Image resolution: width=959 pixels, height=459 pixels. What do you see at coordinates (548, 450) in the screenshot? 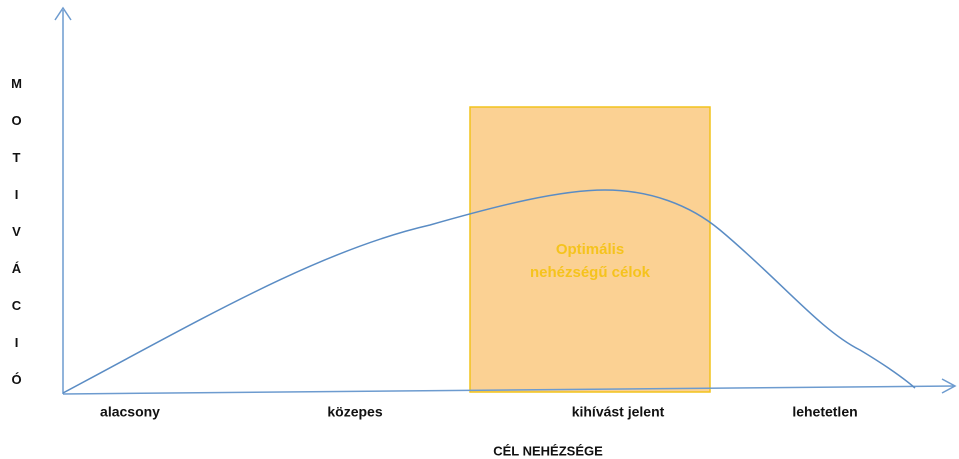
I see `x-axis-label: CÉL NEHÉZSÉGE` at bounding box center [548, 450].